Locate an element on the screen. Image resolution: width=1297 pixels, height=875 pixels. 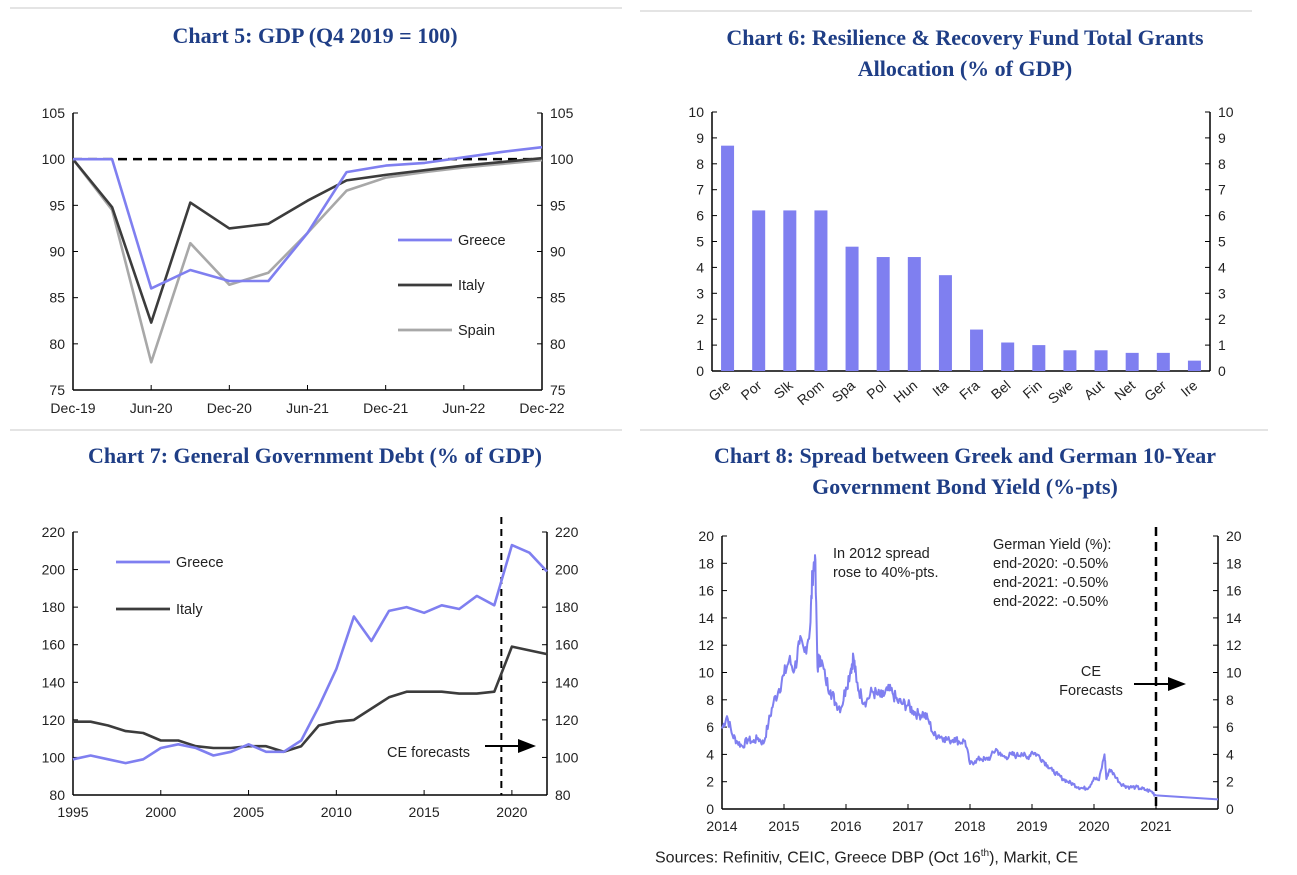
chart7-xtick-label: 2010 is located at coordinates (336, 812).